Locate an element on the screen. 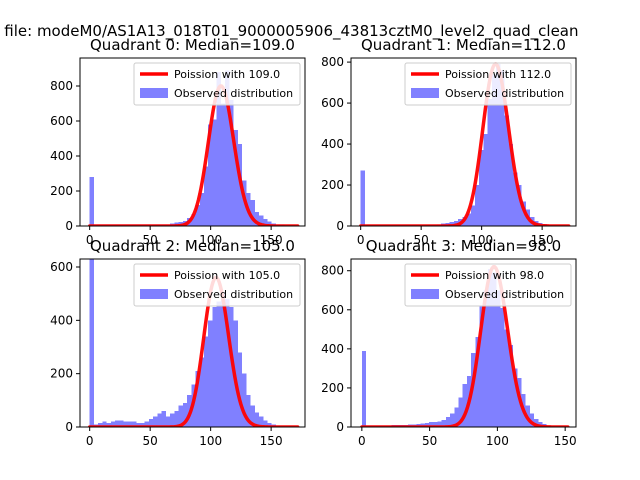 The width and height of the screenshot is (640, 480). legend-entry: Poission with 109.0 is located at coordinates (227, 74).